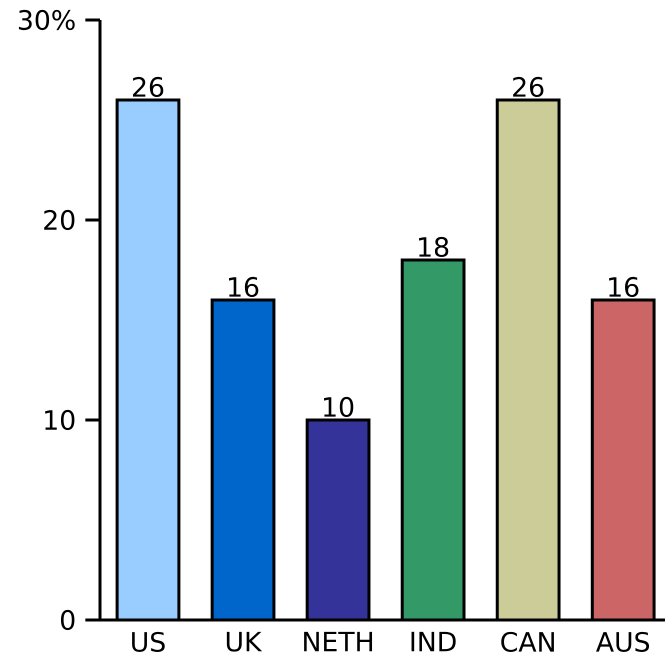 The height and width of the screenshot is (660, 665). What do you see at coordinates (148, 642) in the screenshot?
I see `x-tick-label: US` at bounding box center [148, 642].